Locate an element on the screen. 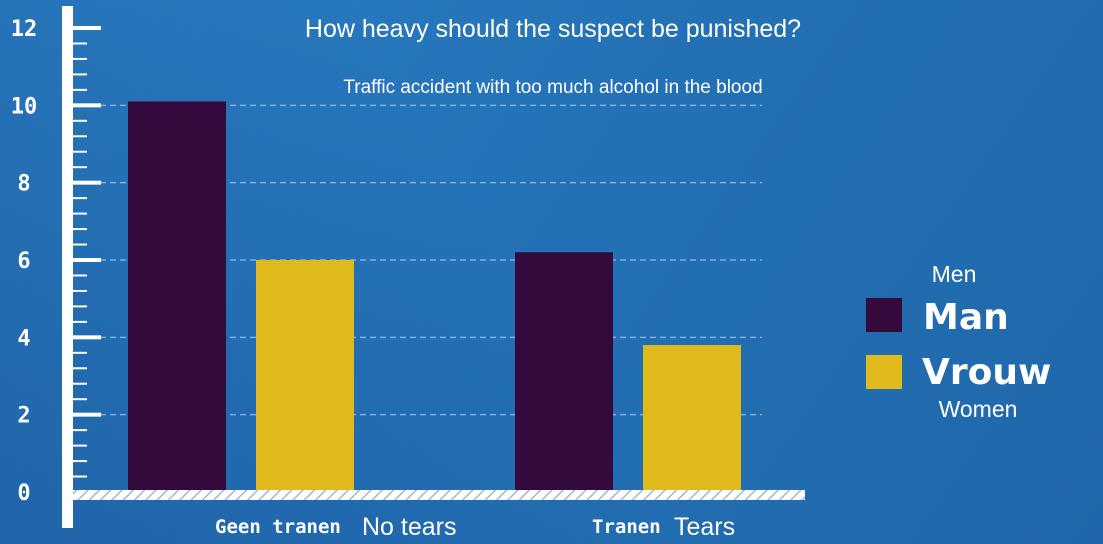  y-tick-label: 2 is located at coordinates (23, 416).